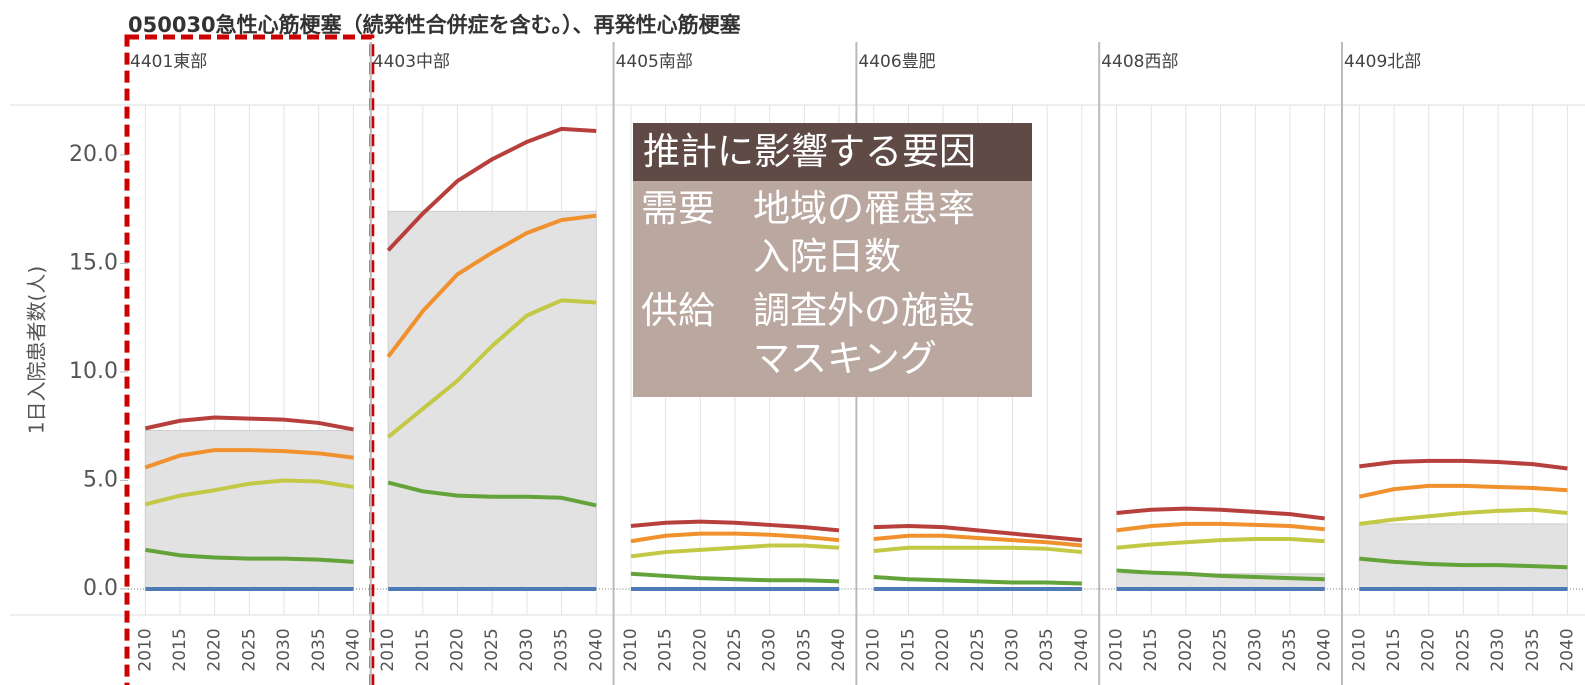 Image resolution: width=1585 pixels, height=685 pixels. Describe the element at coordinates (864, 233) in the screenshot. I see `annotation-items: 地域の罹患率 入院日数` at that location.